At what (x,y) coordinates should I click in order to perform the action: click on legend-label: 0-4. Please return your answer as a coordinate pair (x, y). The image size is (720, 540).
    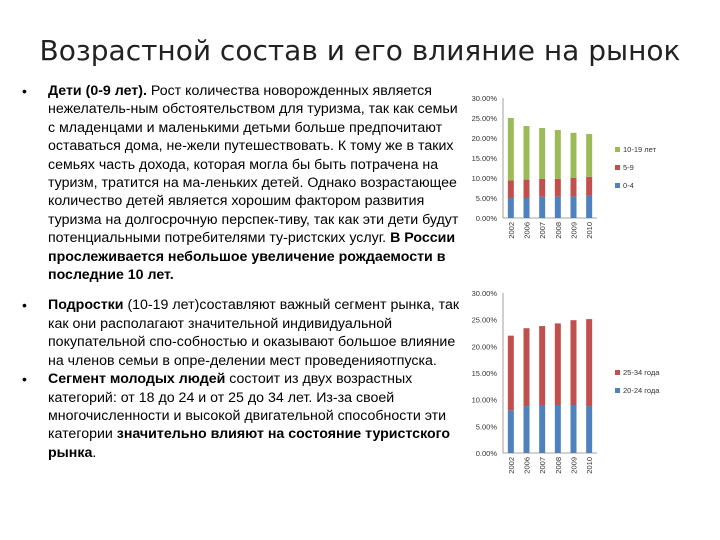
    Looking at the image, I should click on (628, 185).